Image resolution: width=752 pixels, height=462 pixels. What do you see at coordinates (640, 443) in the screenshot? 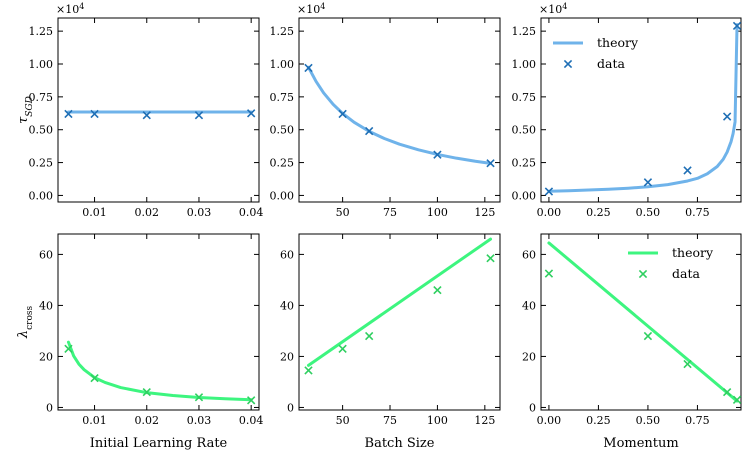
I see `x-axis-label: Momentum` at bounding box center [640, 443].